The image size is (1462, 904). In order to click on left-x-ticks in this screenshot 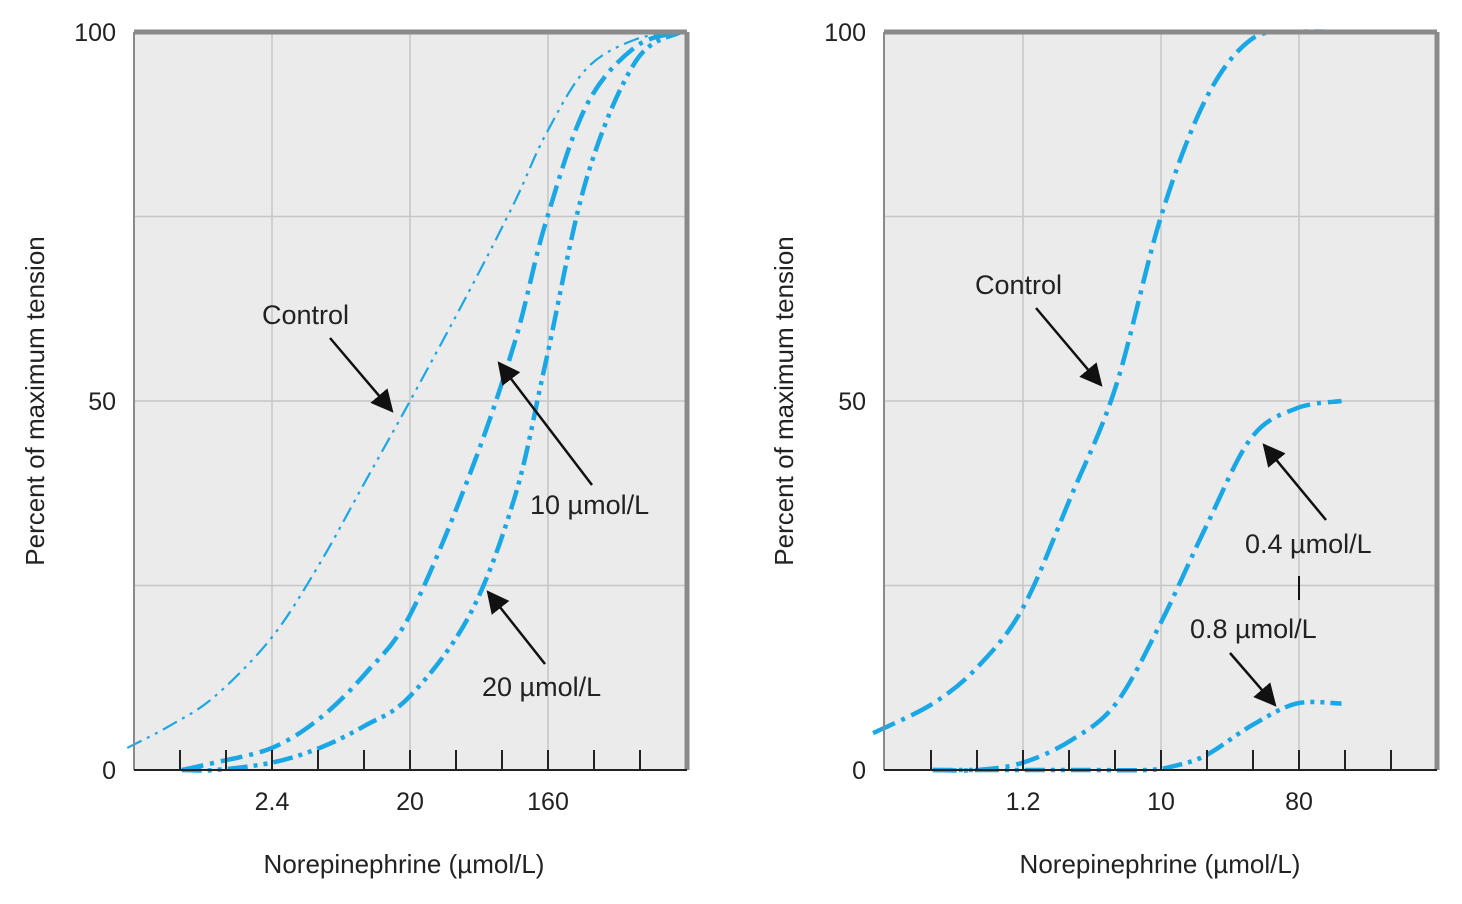, I will do `click(410, 760)`.